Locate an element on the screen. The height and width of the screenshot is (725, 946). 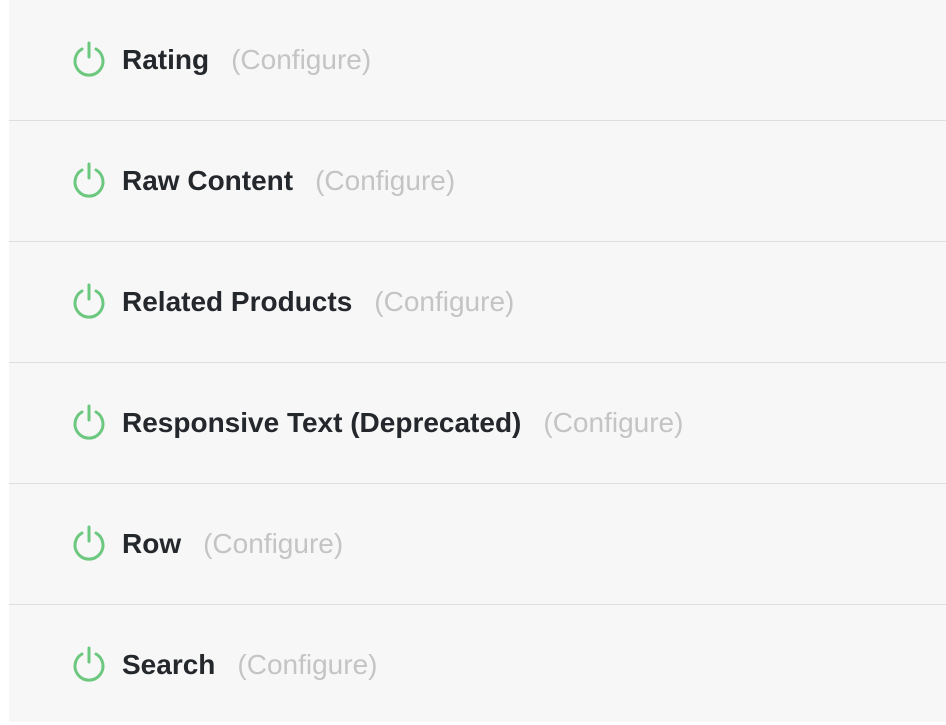
item-name: Search is located at coordinates (169, 664).